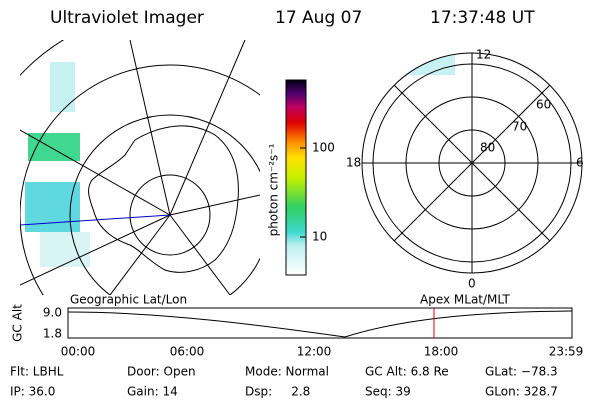 Image resolution: width=600 pixels, height=400 pixels. I want to click on time-label: 06:00, so click(187, 352).